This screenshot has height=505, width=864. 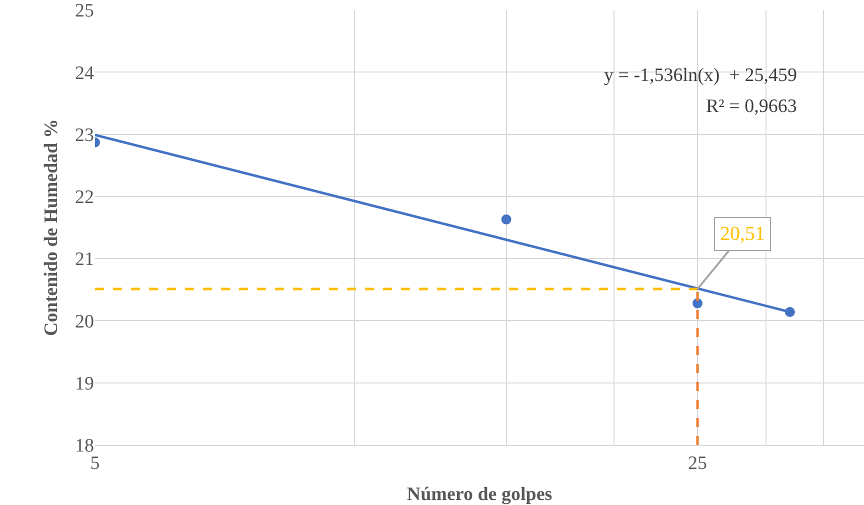 I want to click on y-tick-label: 22, so click(x=84, y=197).